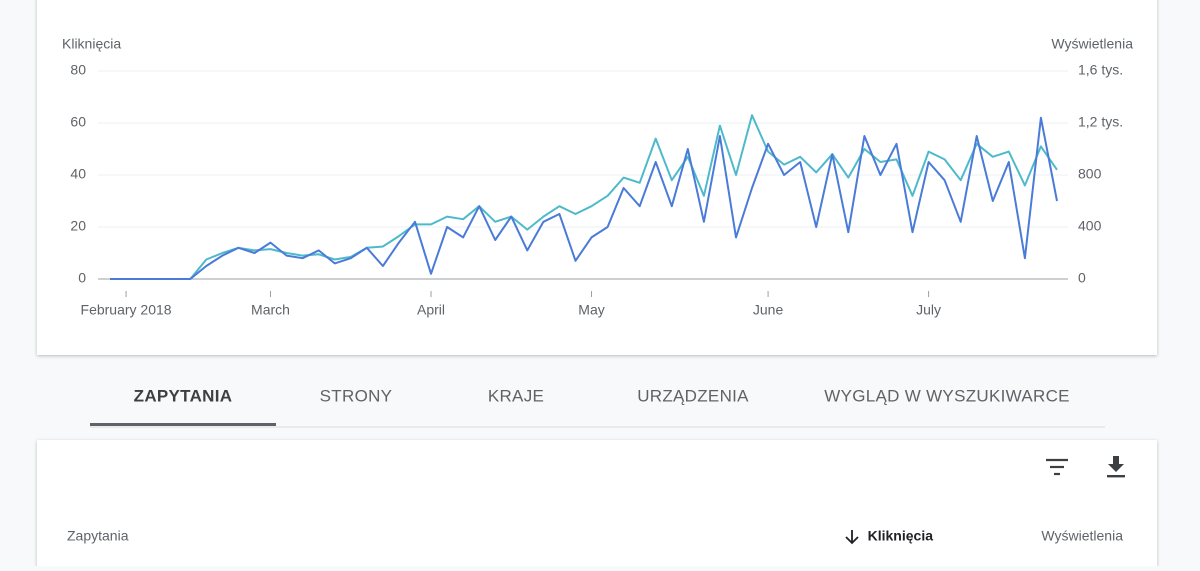 The width and height of the screenshot is (1200, 571). What do you see at coordinates (768, 310) in the screenshot?
I see `x-tick-label: June` at bounding box center [768, 310].